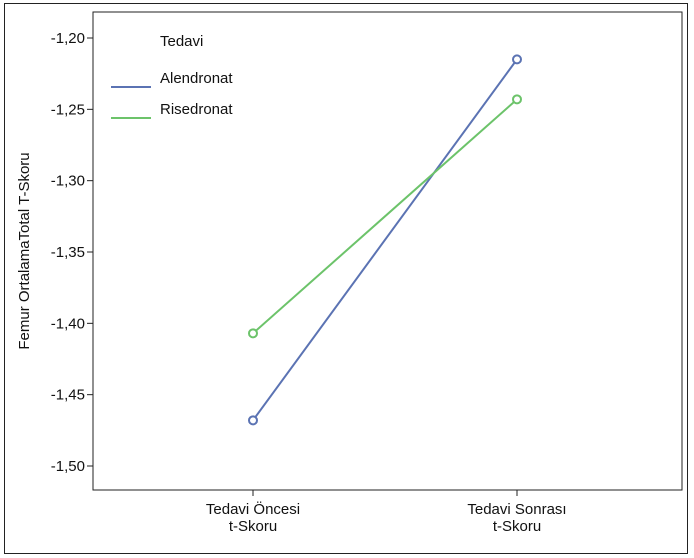  I want to click on legend-label: Risedronat, so click(196, 109).